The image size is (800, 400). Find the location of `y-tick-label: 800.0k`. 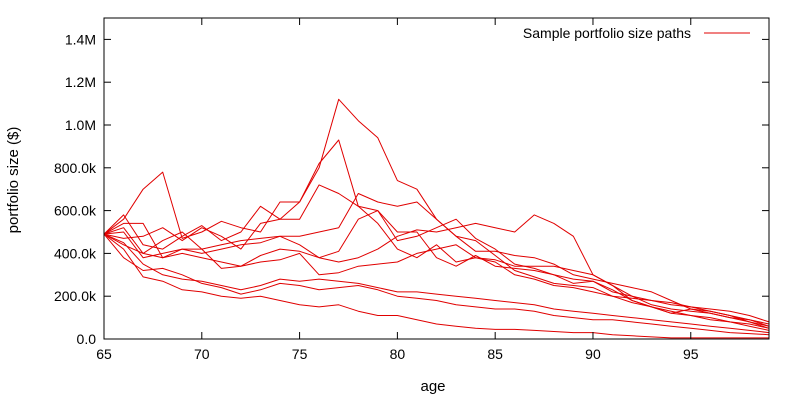

y-tick-label: 800.0k is located at coordinates (75, 168).